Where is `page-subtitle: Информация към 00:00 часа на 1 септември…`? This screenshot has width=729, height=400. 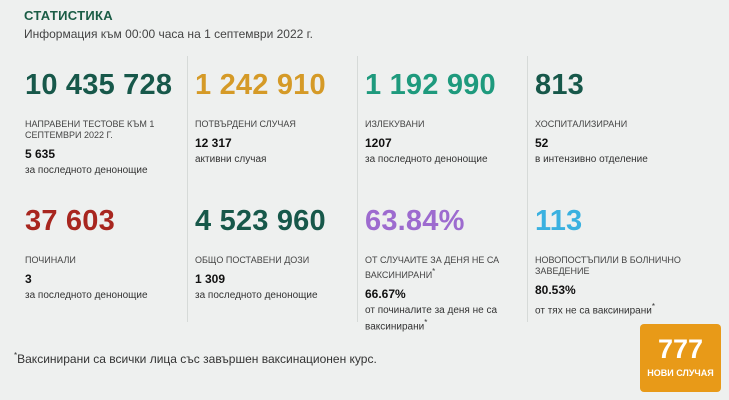 page-subtitle: Информация към 00:00 часа на 1 септември… is located at coordinates (168, 34).